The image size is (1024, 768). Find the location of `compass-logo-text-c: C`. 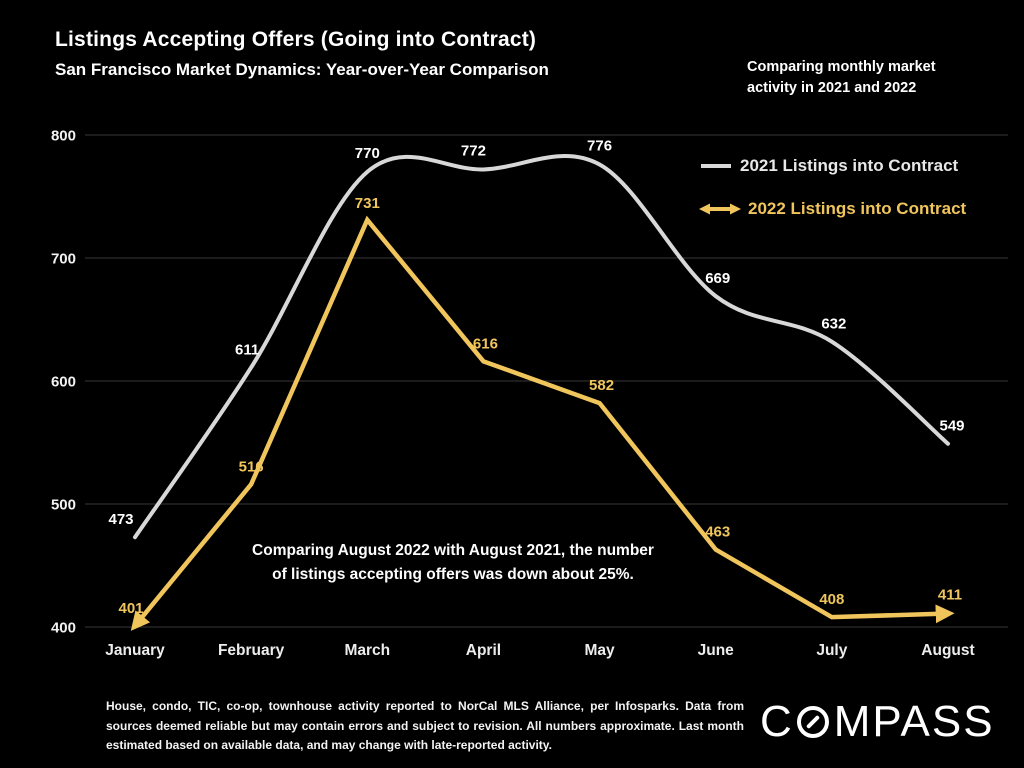

compass-logo-text-c: C is located at coordinates (777, 721).